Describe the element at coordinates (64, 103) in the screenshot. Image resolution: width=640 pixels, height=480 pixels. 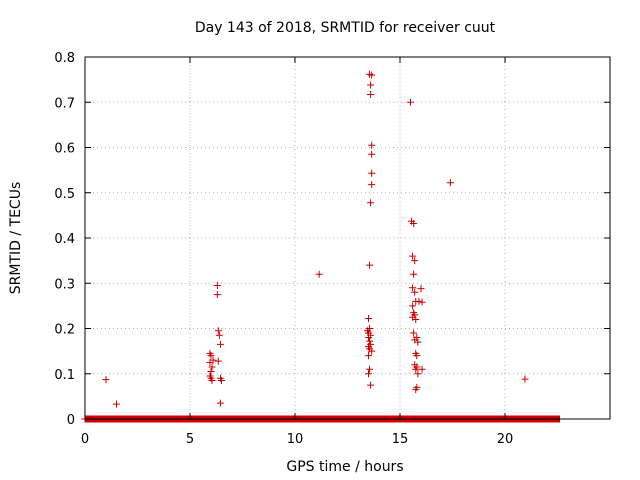
I see `y-tick-label: 0.7` at that location.